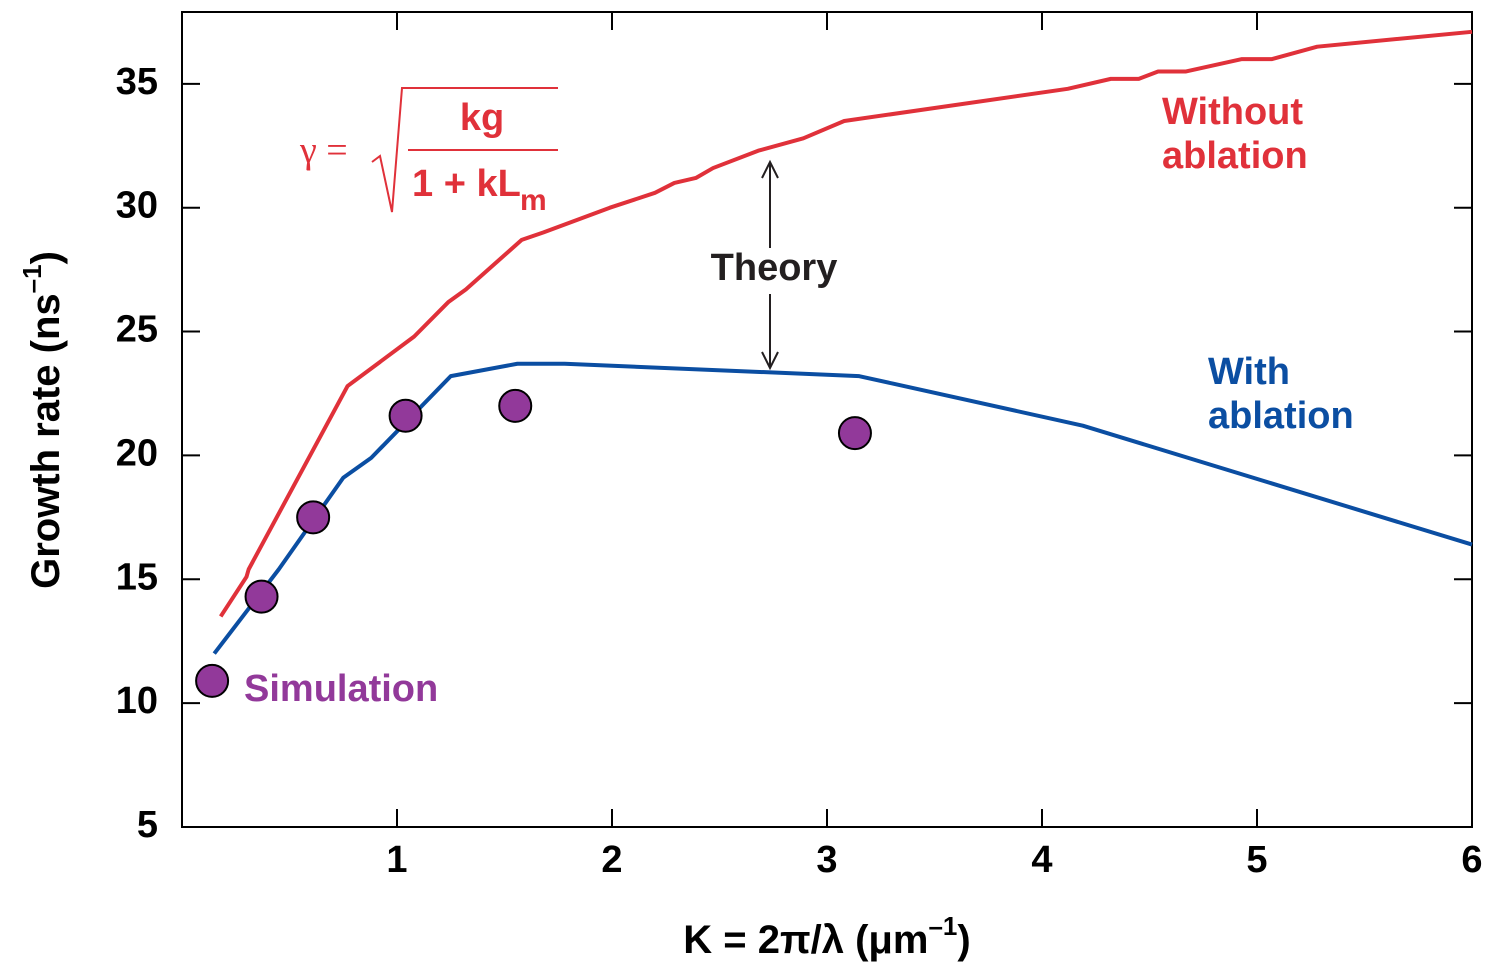  I want to click on y-label-text: Growth rate (ns, so click(46, 441).